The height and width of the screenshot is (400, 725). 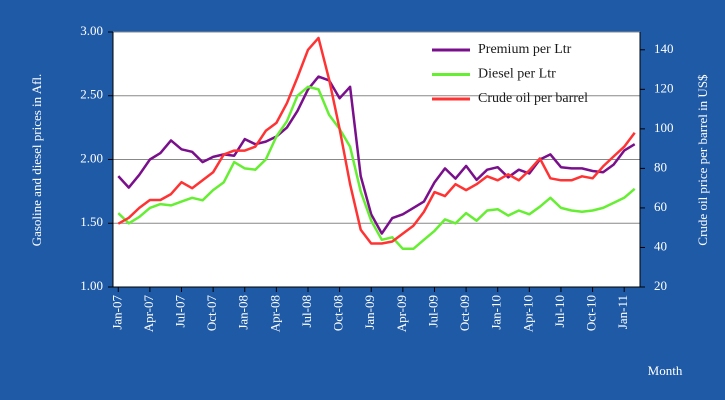 I want to click on y2-tick-label: 60, so click(x=660, y=206).